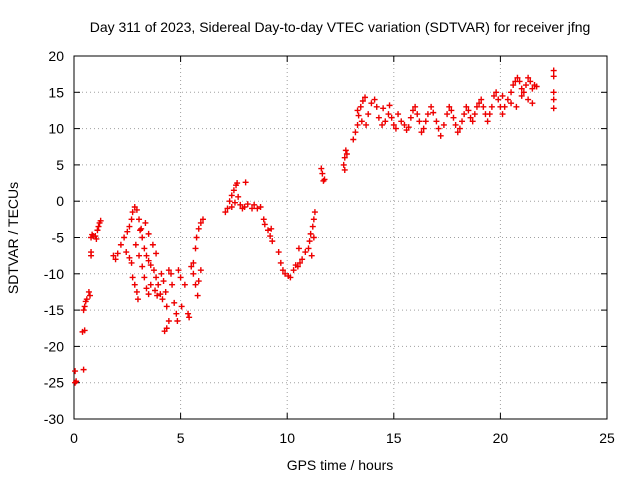 Image resolution: width=640 pixels, height=480 pixels. What do you see at coordinates (60, 201) in the screenshot?
I see `y-tick-label: 0` at bounding box center [60, 201].